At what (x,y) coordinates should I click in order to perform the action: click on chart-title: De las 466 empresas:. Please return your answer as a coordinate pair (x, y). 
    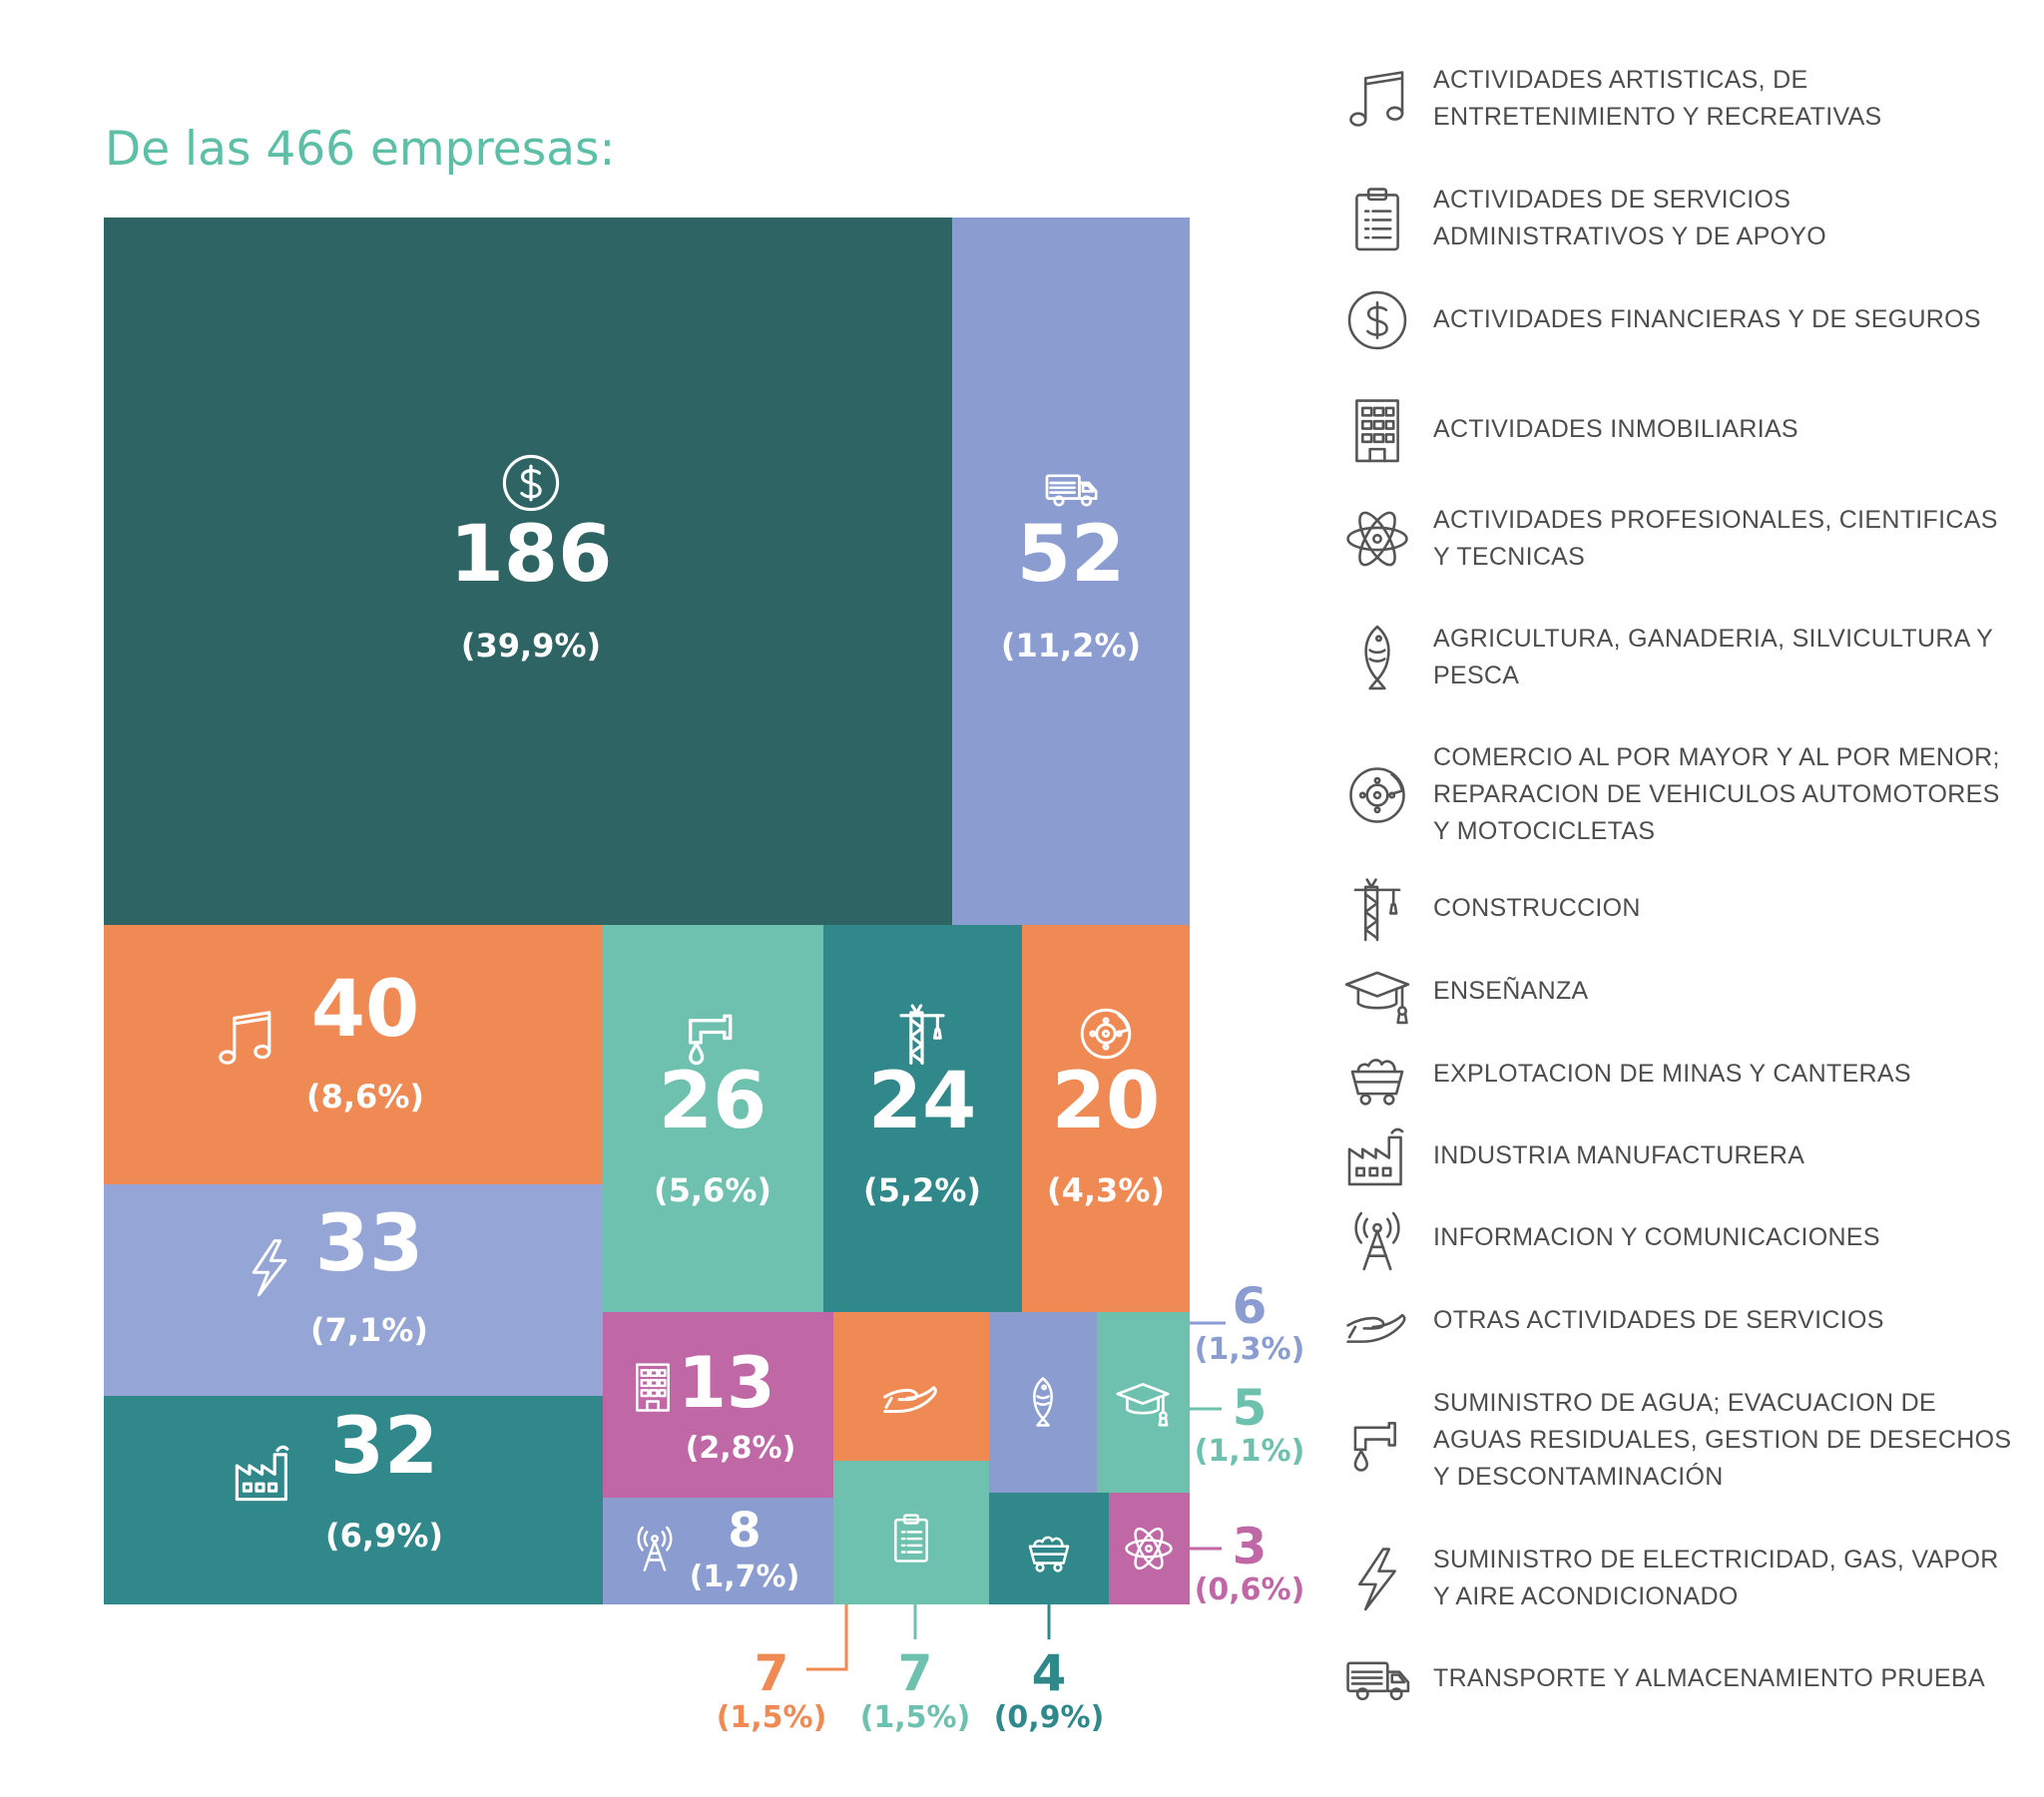
    Looking at the image, I should click on (360, 150).